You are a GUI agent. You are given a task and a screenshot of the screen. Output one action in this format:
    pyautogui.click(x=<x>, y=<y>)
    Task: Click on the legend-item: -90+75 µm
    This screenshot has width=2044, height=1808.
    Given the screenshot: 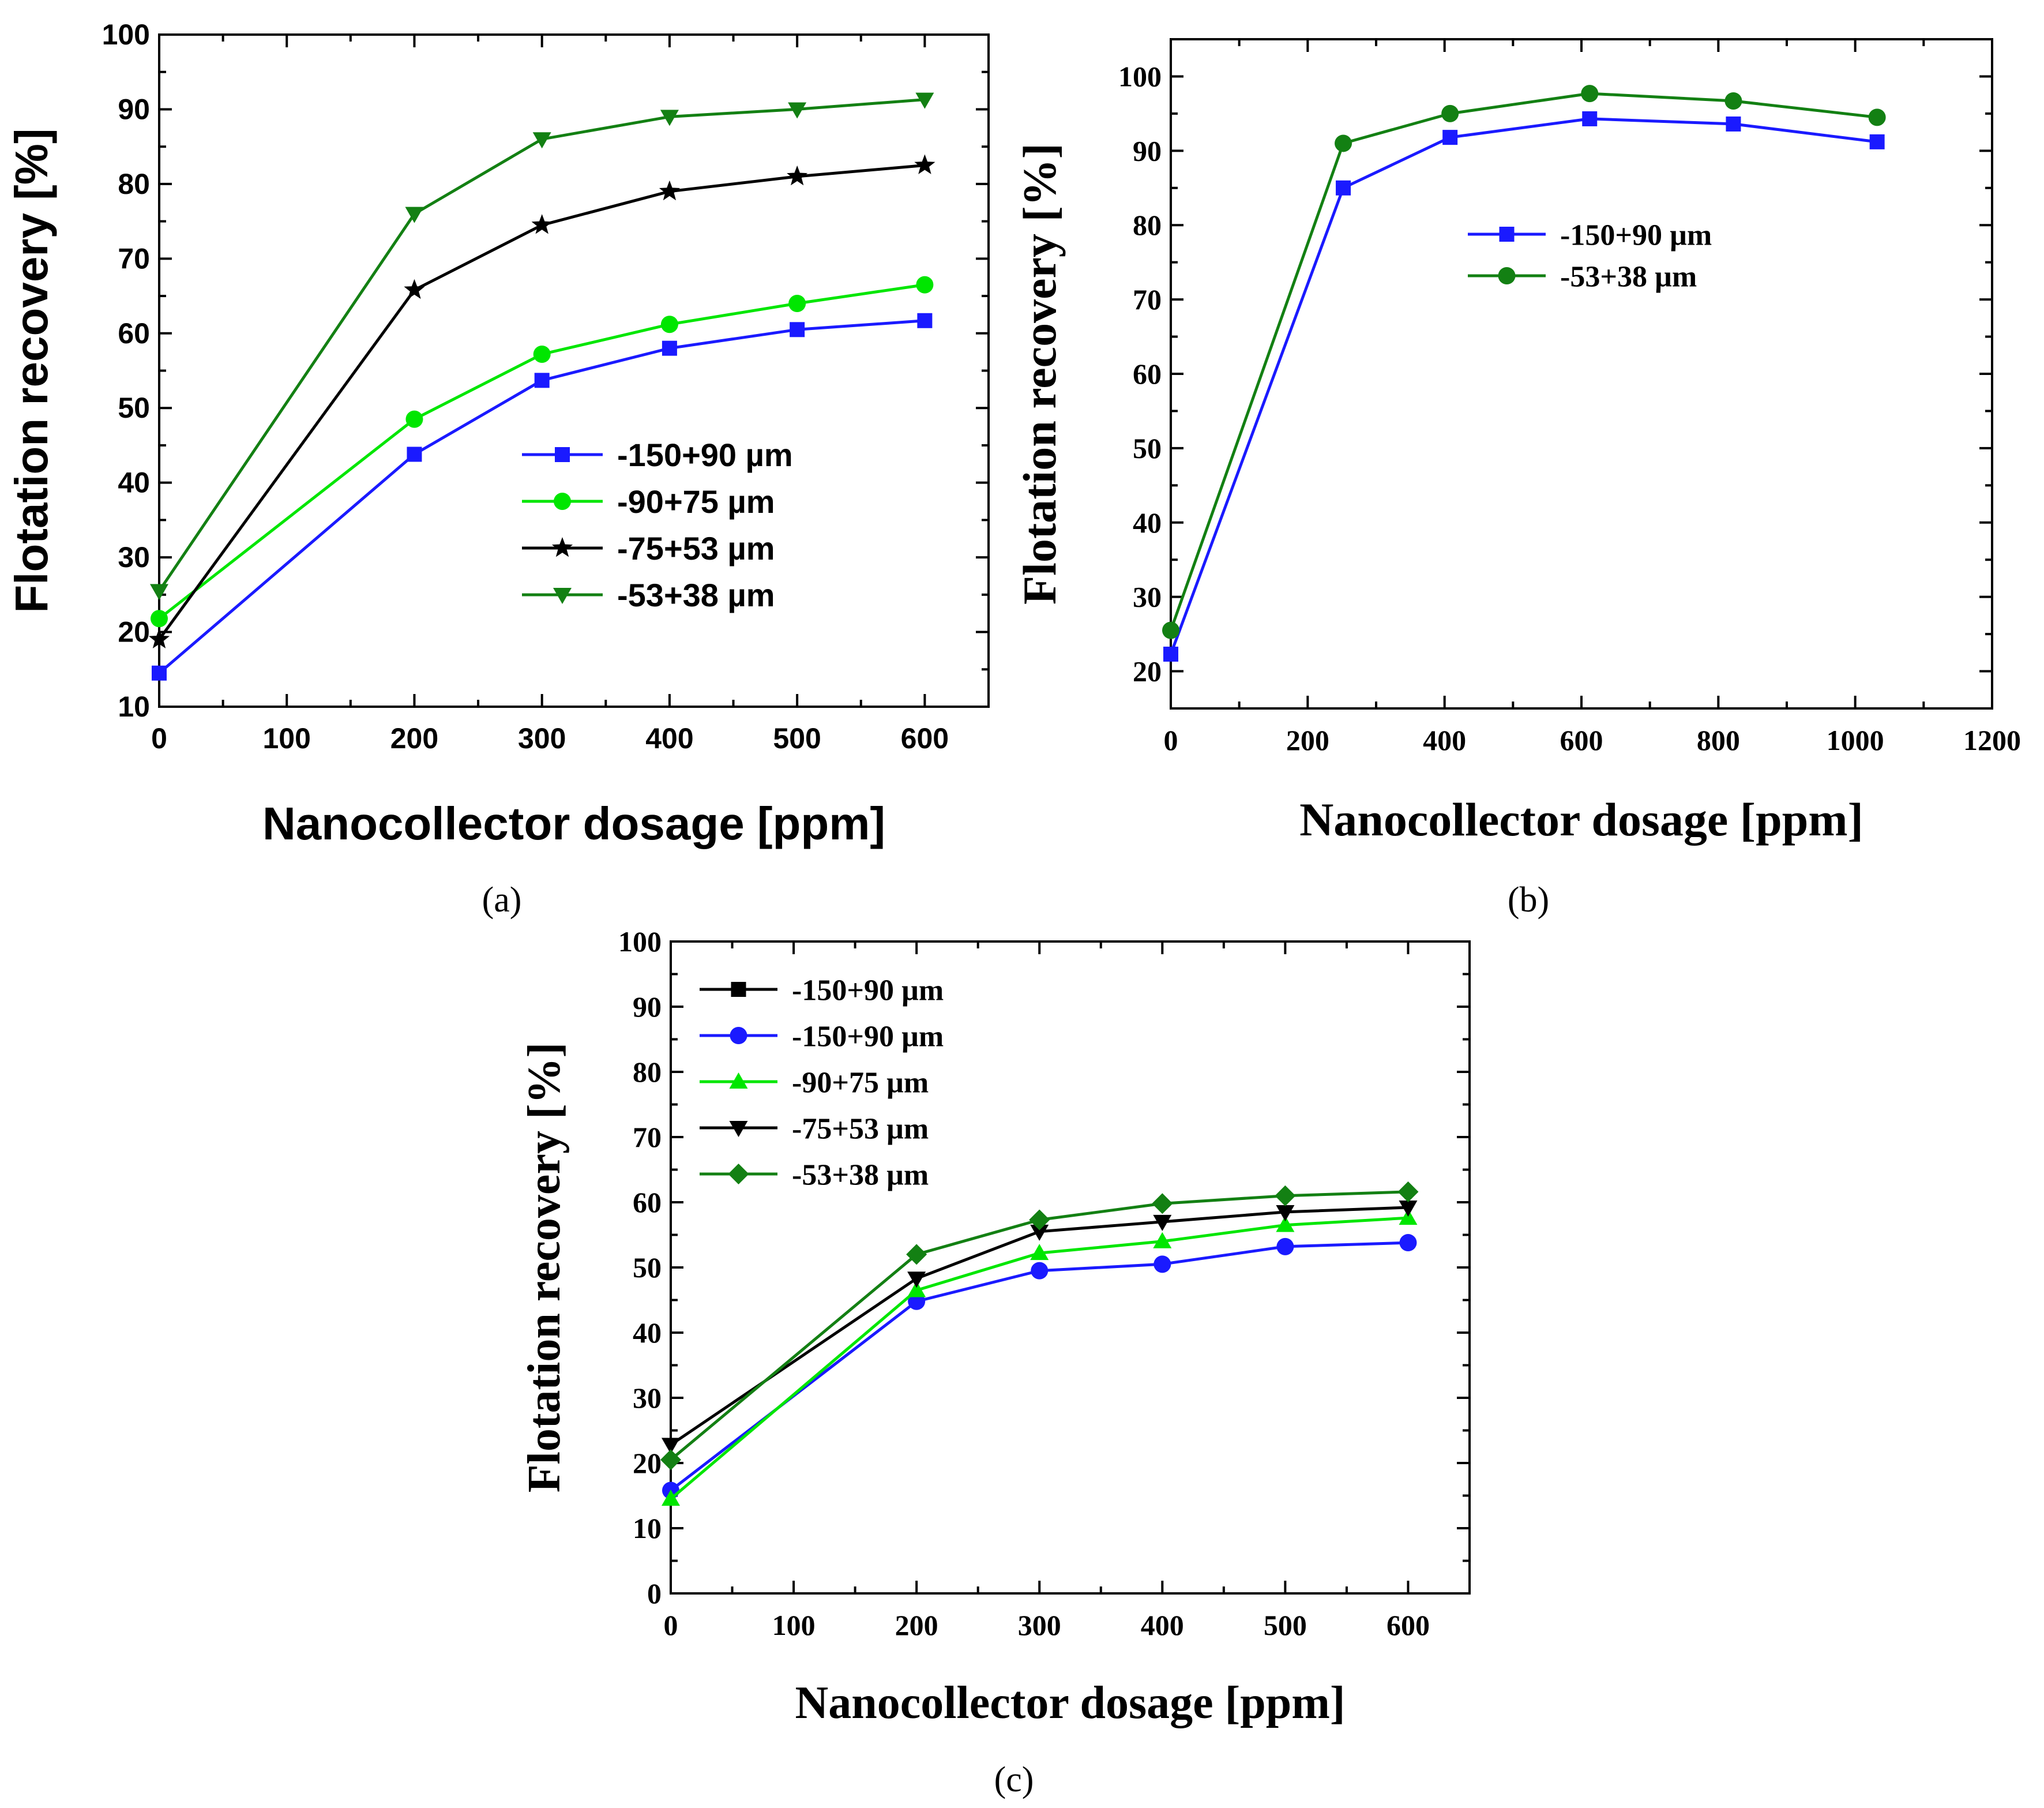 What is the action you would take?
    pyautogui.click(x=648, y=501)
    